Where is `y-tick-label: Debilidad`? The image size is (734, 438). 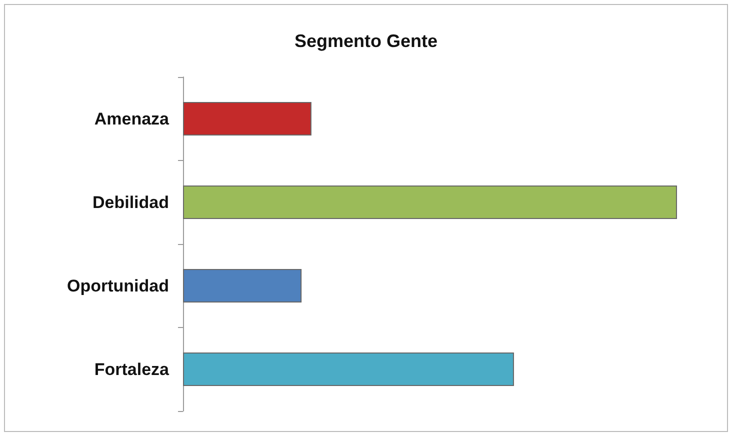 y-tick-label: Debilidad is located at coordinates (130, 202).